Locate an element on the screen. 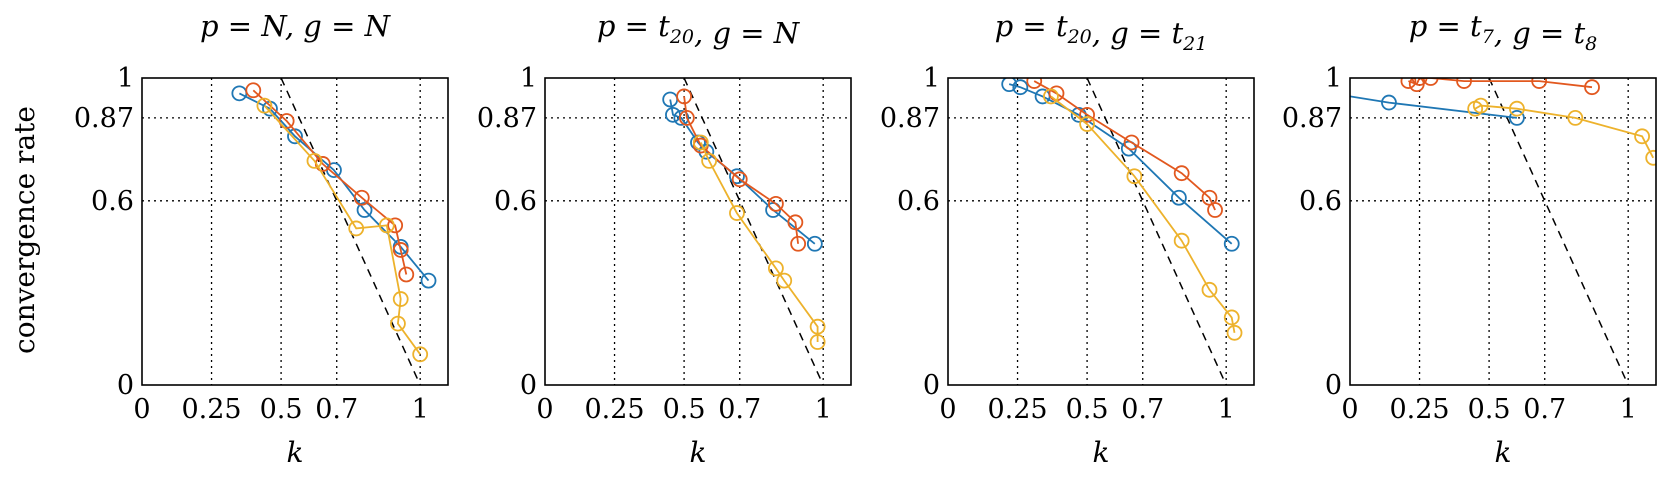 The height and width of the screenshot is (482, 1661). reference-line is located at coordinates (753, 231).